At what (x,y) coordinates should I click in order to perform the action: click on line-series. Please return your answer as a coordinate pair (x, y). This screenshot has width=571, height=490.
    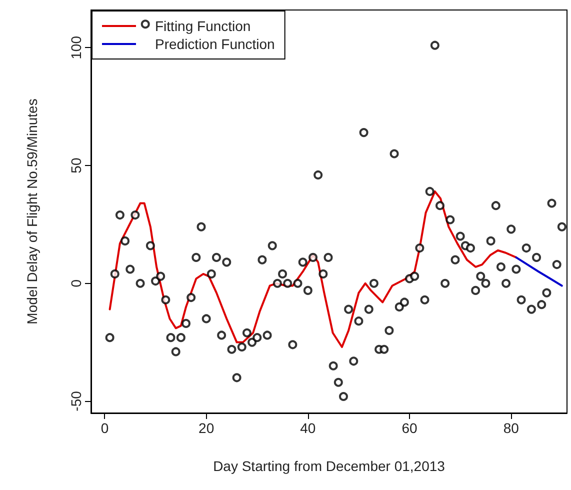
    Looking at the image, I should click on (539, 271).